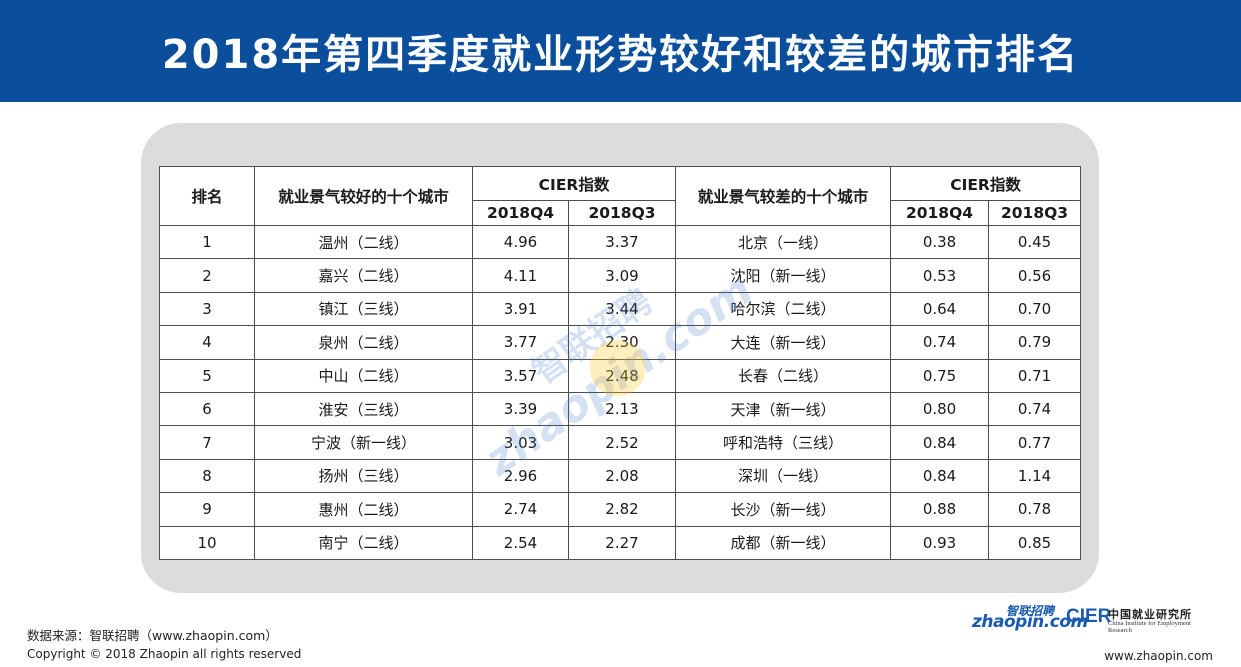  What do you see at coordinates (363, 543) in the screenshot?
I see `good-city-cell: 南宁（二线）` at bounding box center [363, 543].